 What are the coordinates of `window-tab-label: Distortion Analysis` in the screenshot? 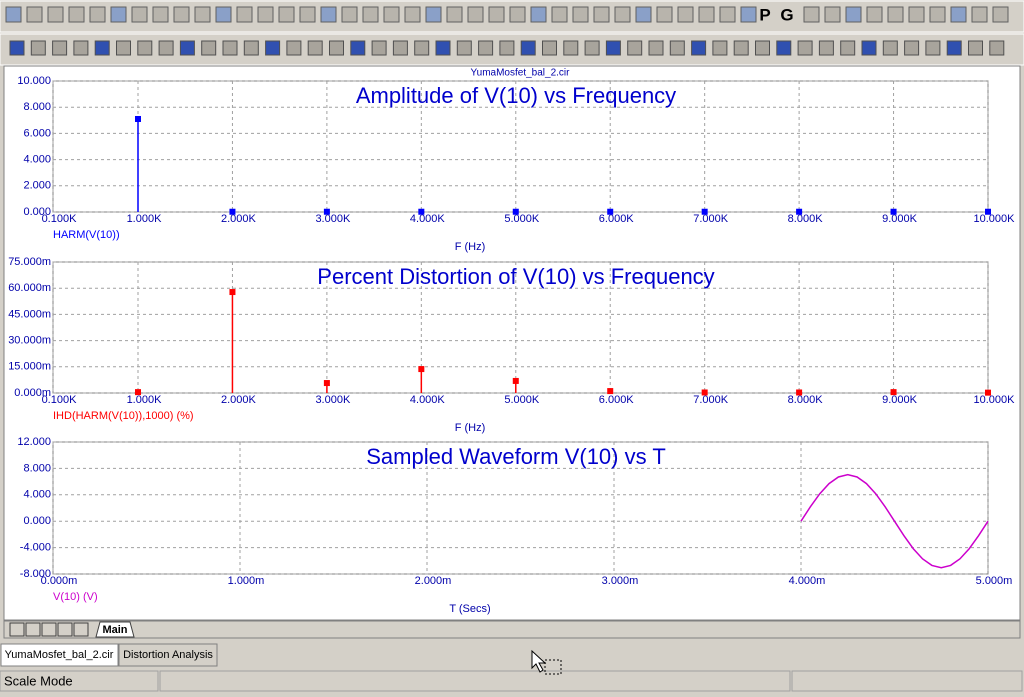 It's located at (168, 655).